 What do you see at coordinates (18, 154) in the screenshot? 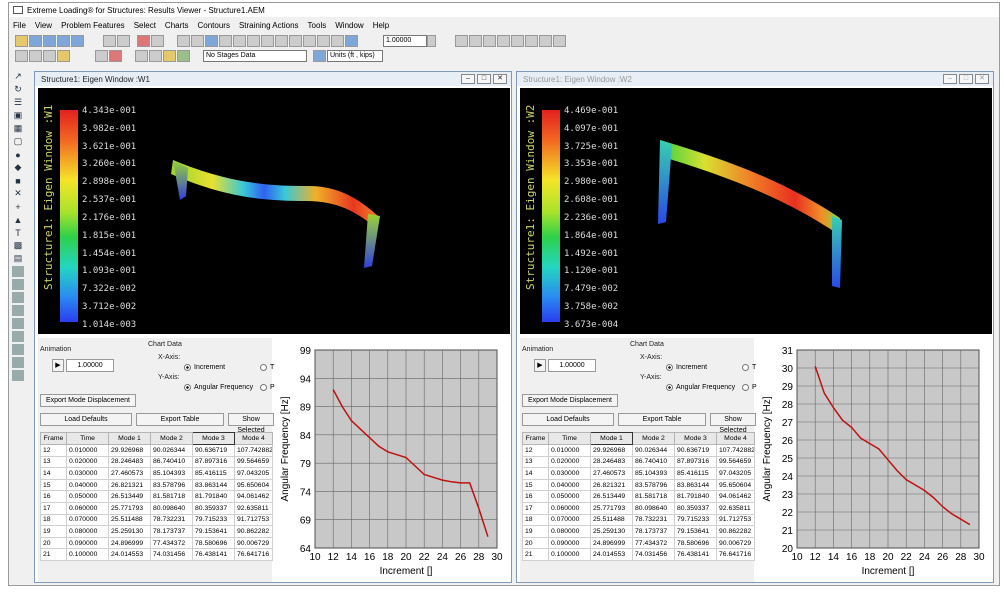
I see `circle-icon: ●` at bounding box center [18, 154].